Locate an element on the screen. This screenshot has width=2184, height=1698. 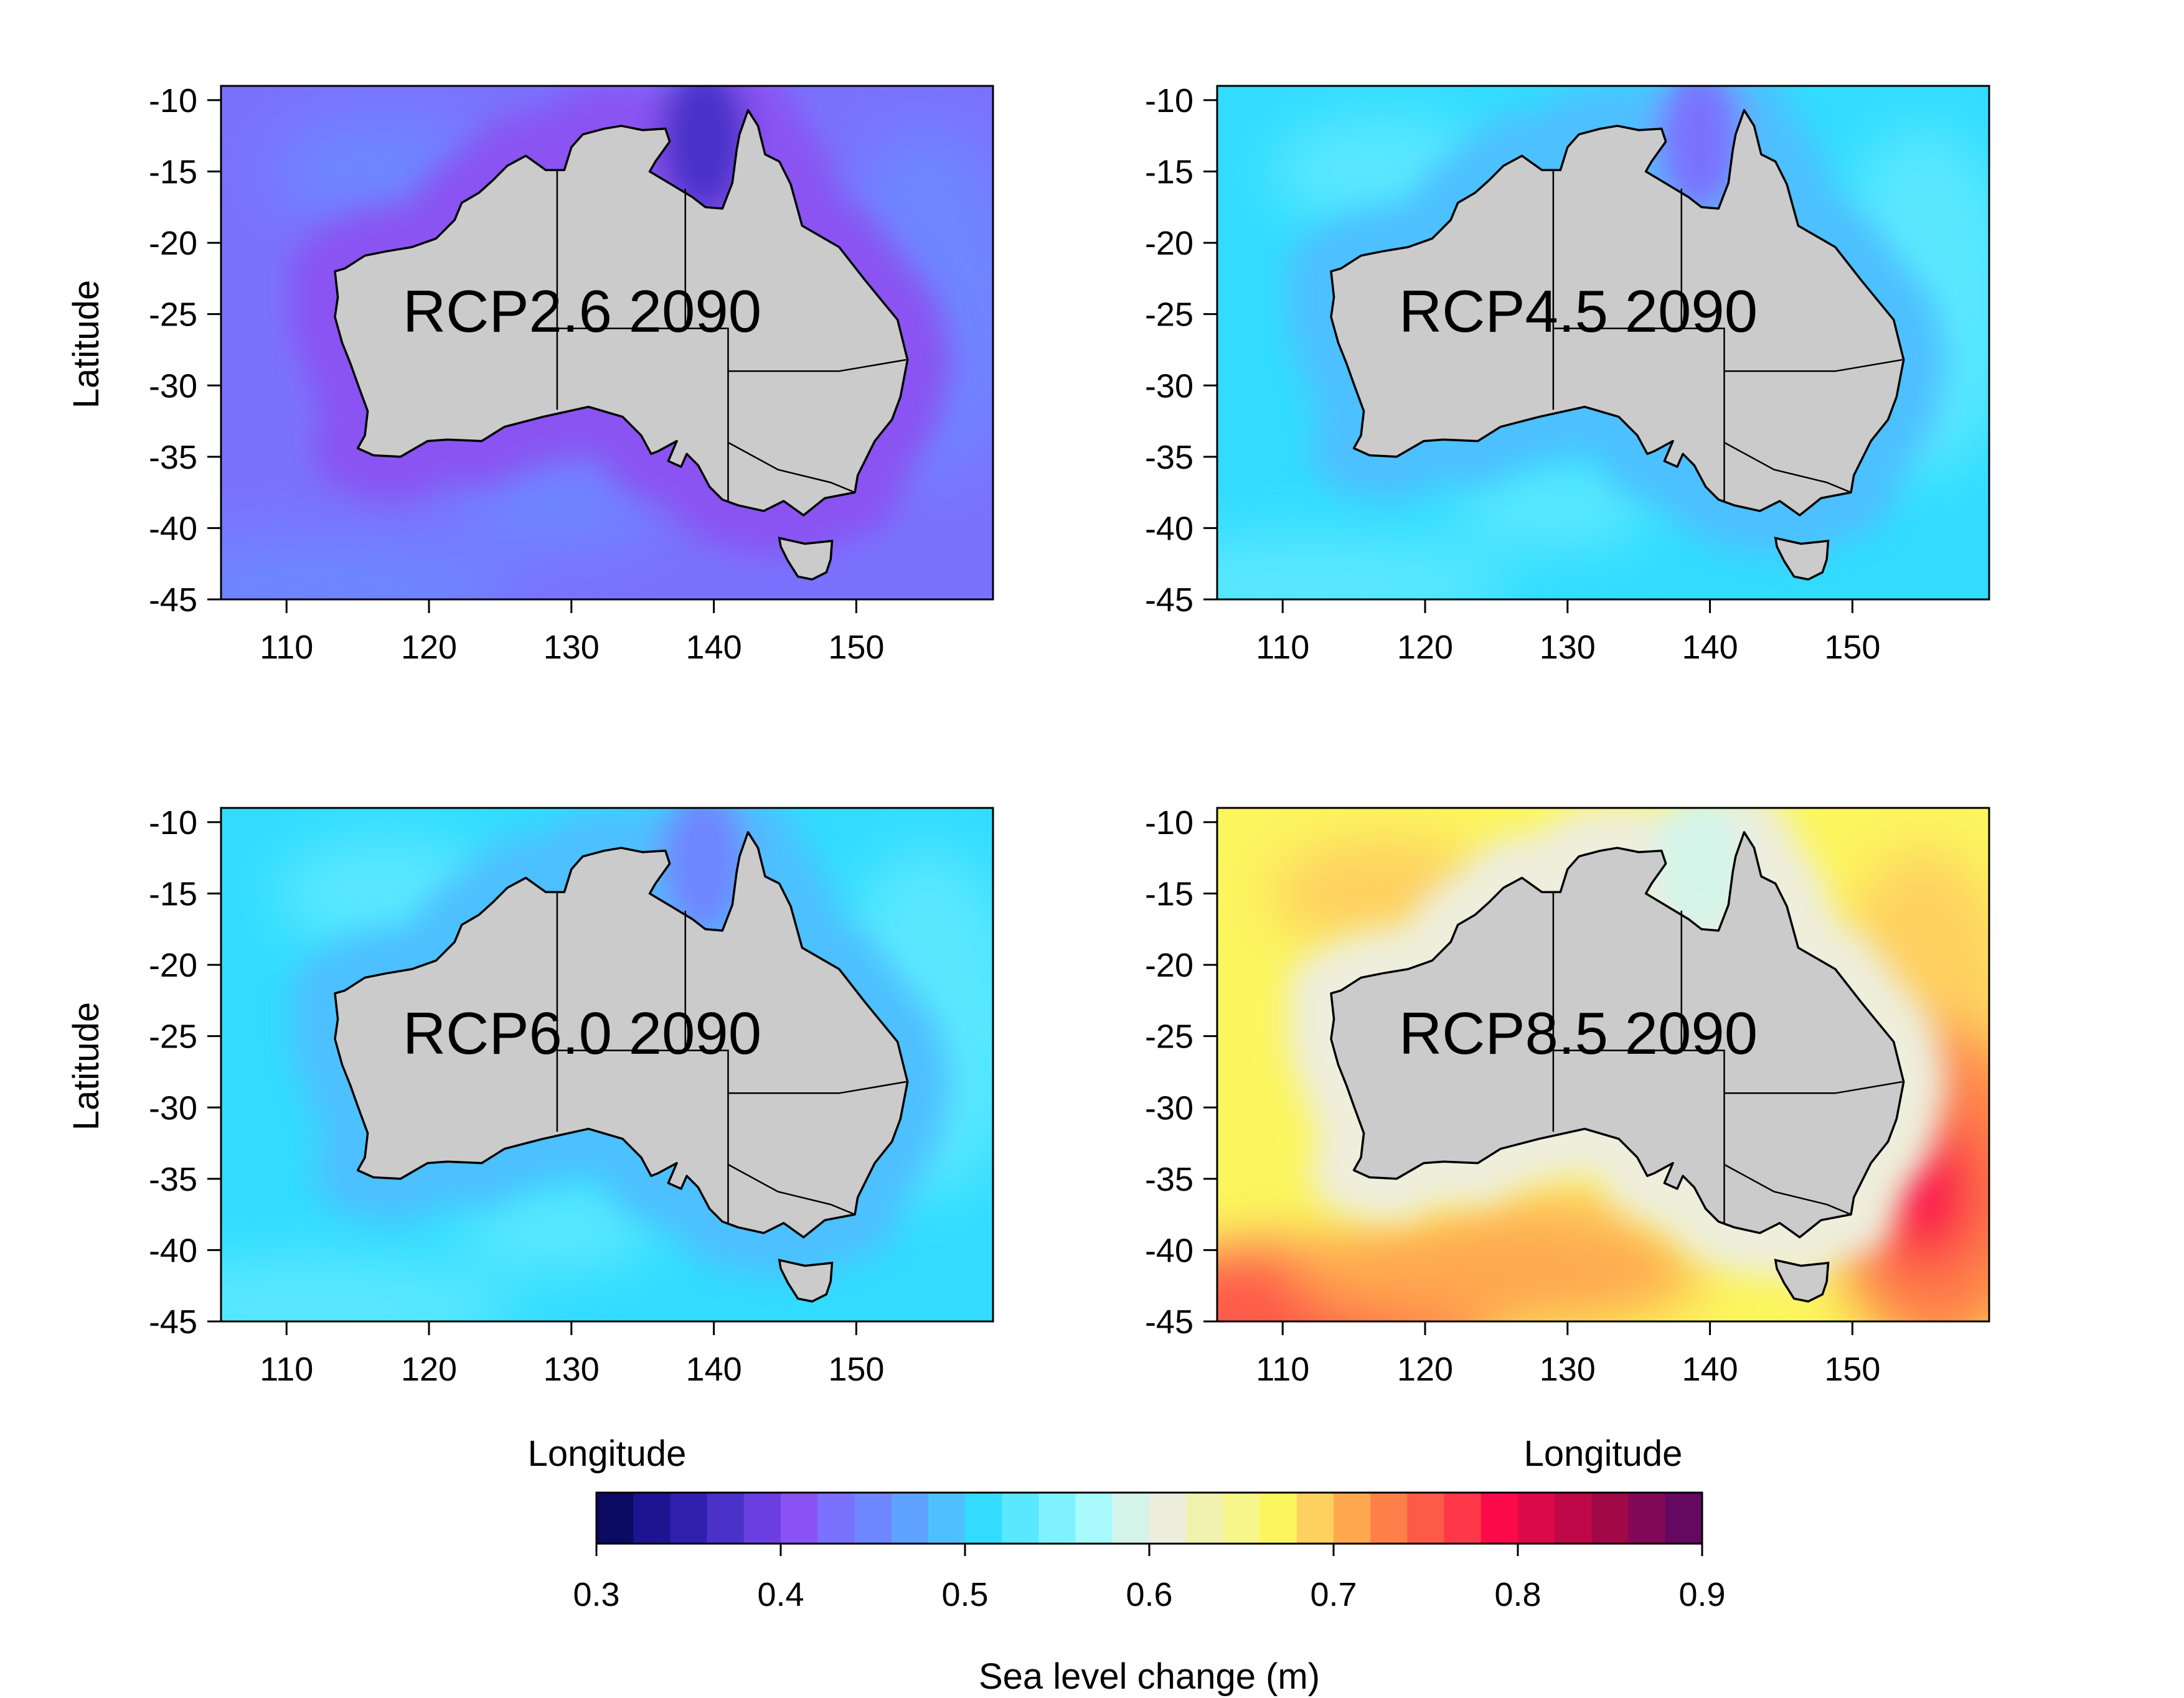
x-tick-label: 140 is located at coordinates (714, 1370).